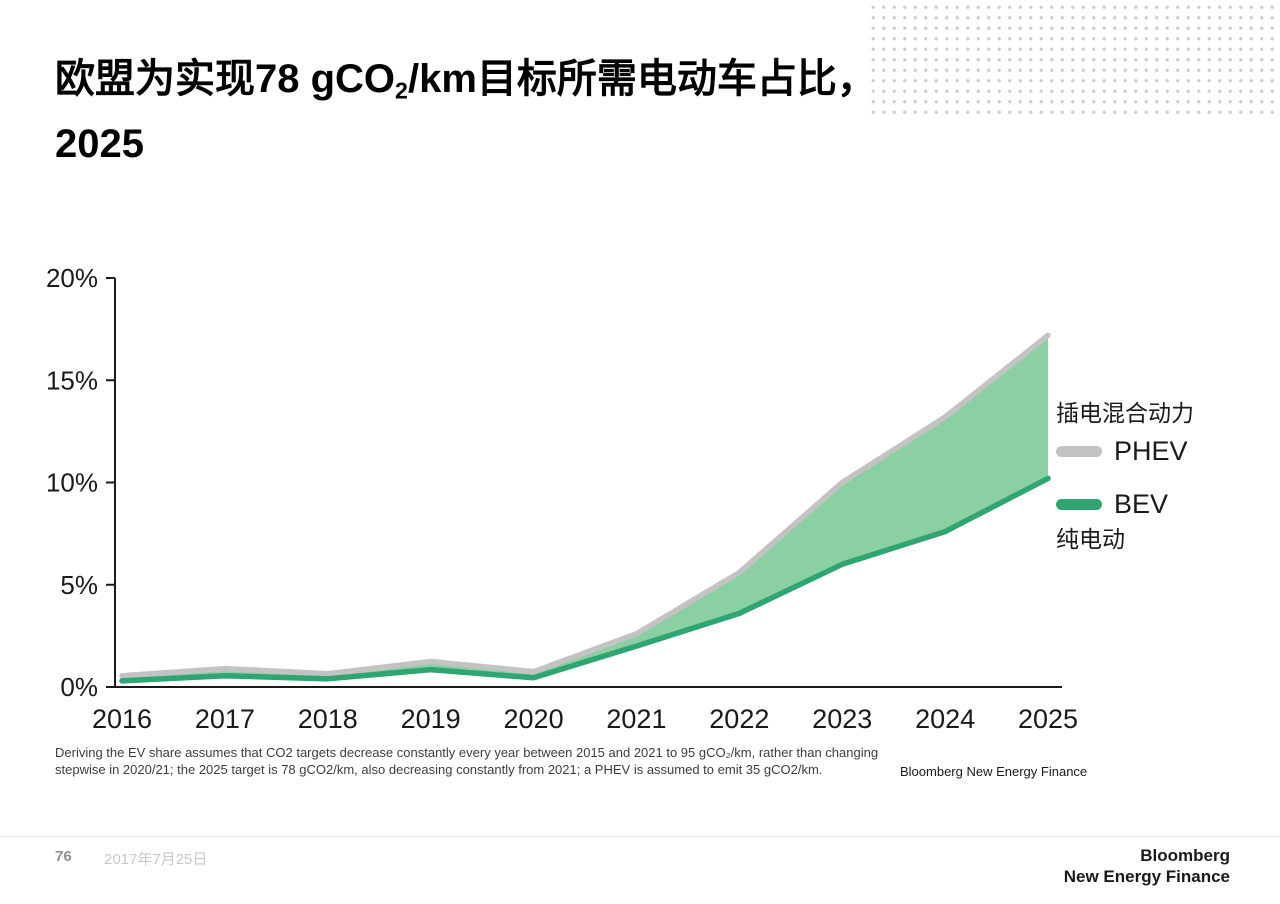  What do you see at coordinates (1073, 58) in the screenshot?
I see `dot-pattern-decoration` at bounding box center [1073, 58].